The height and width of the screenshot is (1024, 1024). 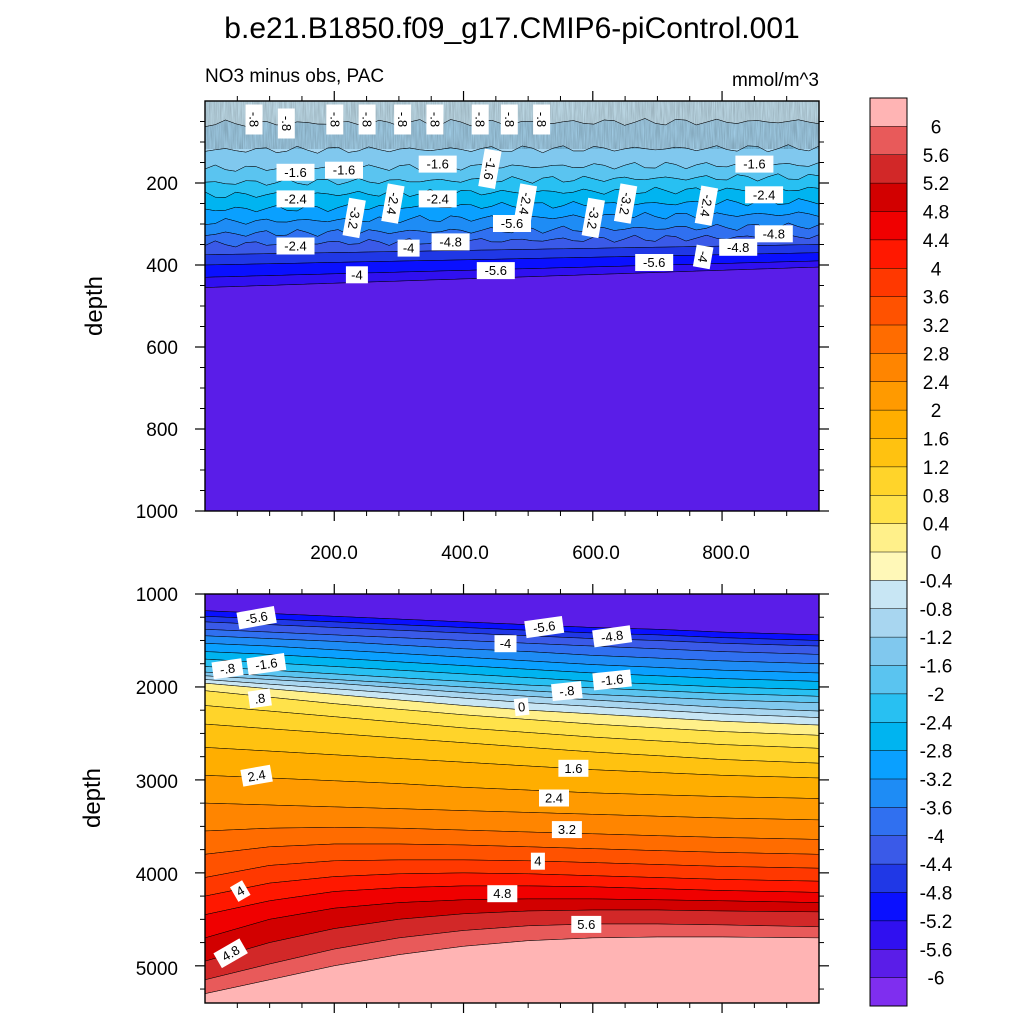 I want to click on colorbar-level-label: -1.2, so click(x=936, y=638).